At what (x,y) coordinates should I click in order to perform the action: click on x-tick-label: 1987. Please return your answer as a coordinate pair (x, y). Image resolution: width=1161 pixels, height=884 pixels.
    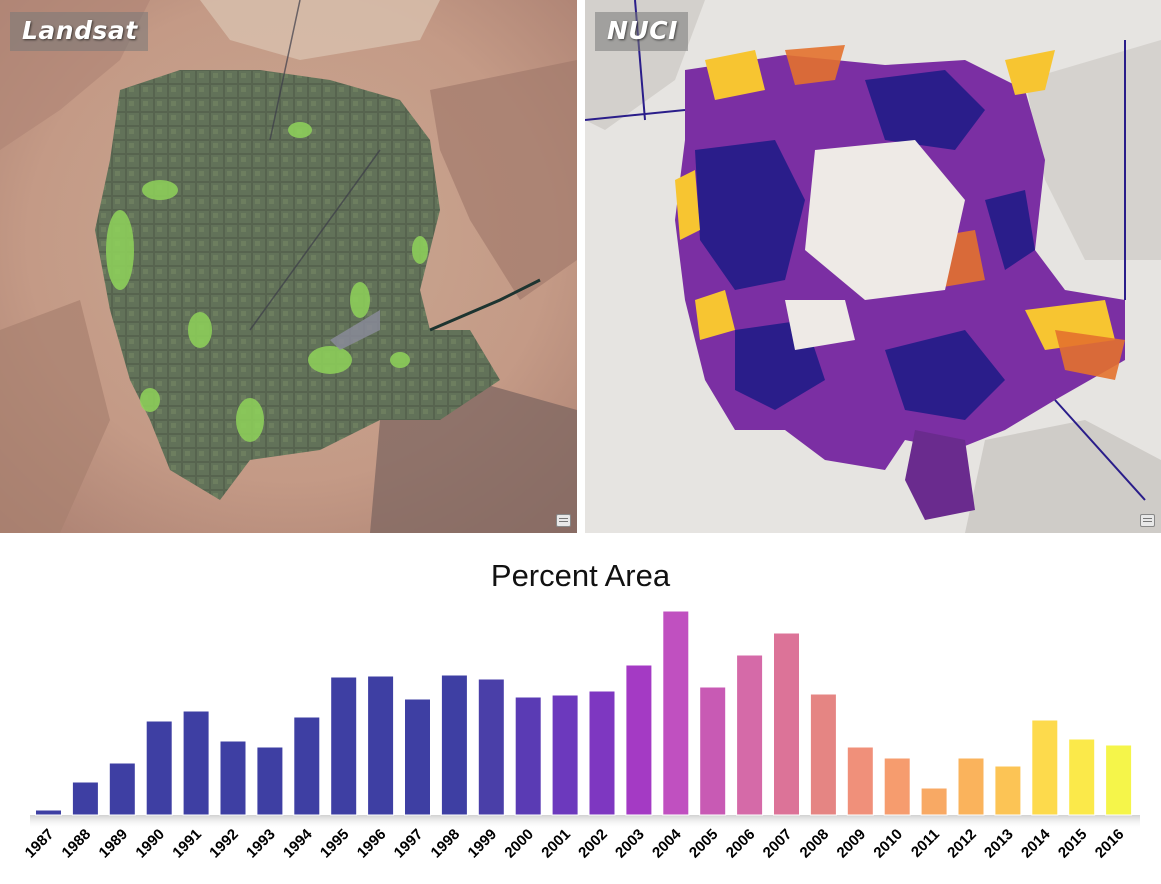
    Looking at the image, I should click on (40, 844).